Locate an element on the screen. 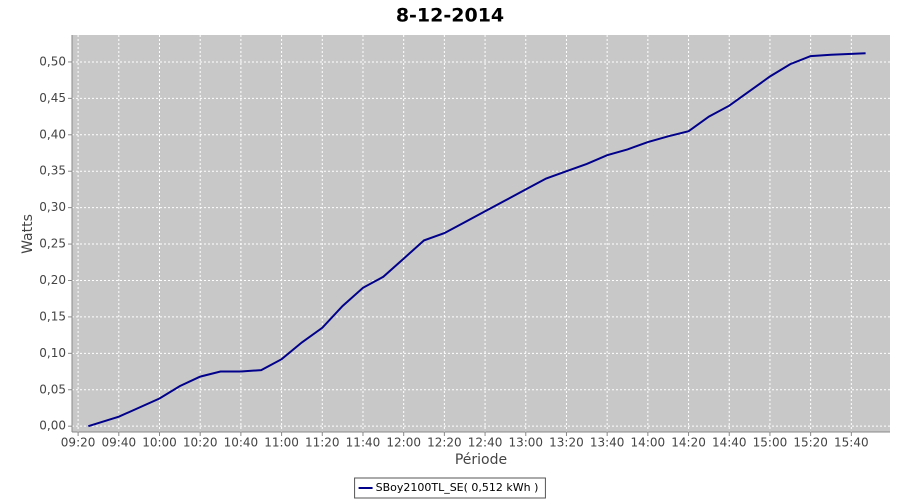 This screenshot has height=500, width=900. legend-label: SBoy2100TL_SE( 0,512 kWh ) is located at coordinates (457, 487).